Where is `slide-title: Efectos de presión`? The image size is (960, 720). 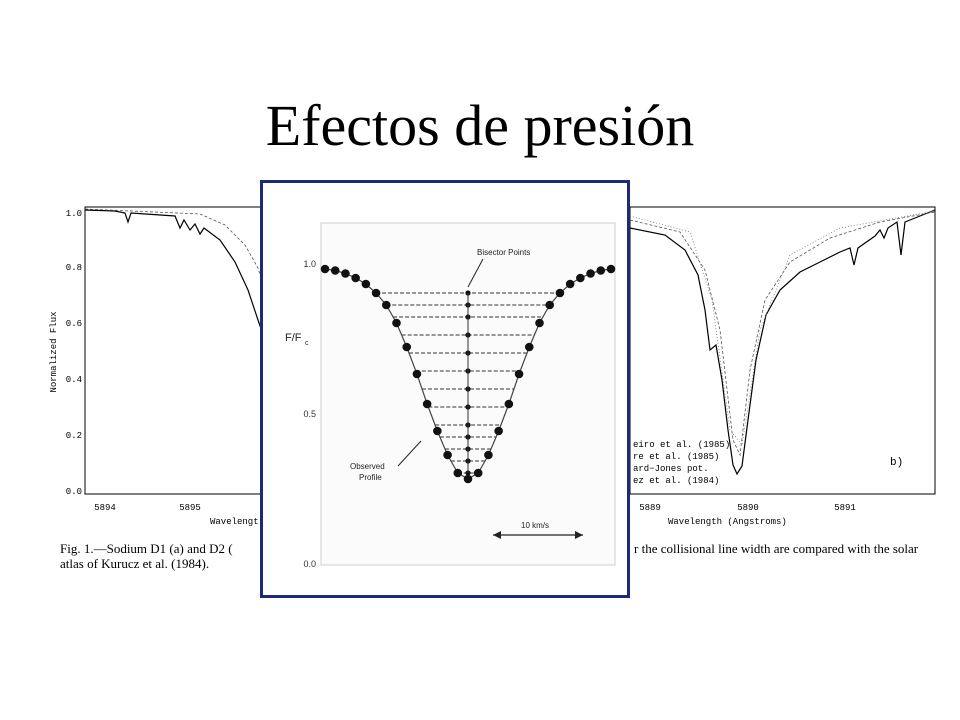
slide-title: Efectos de presión is located at coordinates (480, 125).